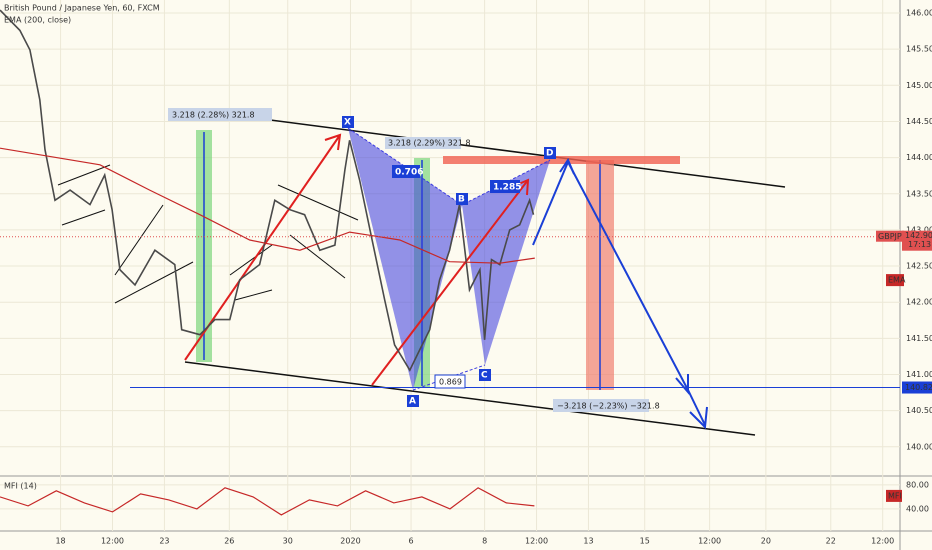 This screenshot has height=550, width=932. I want to click on point-label: C, so click(484, 376).